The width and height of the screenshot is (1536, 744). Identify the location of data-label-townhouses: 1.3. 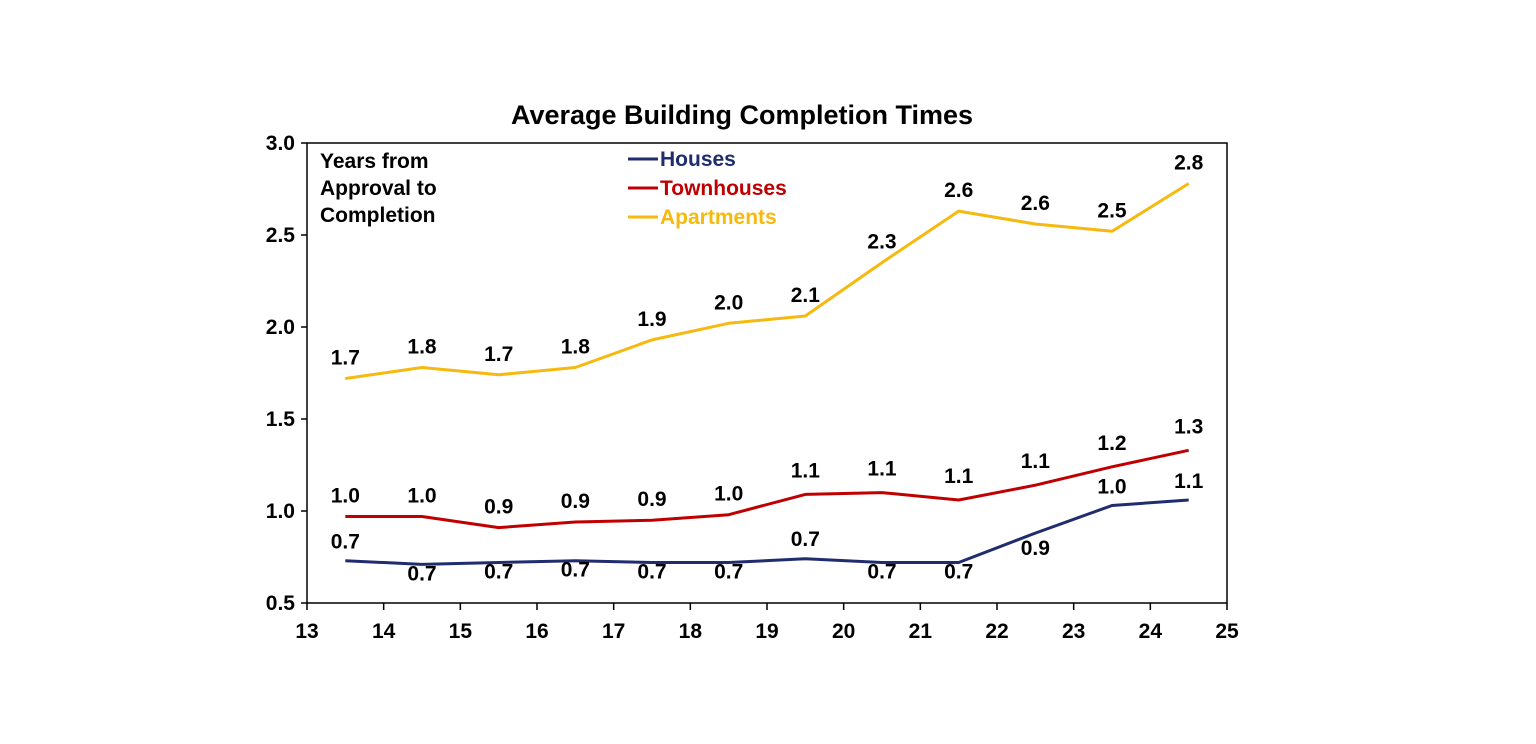
(1188, 426).